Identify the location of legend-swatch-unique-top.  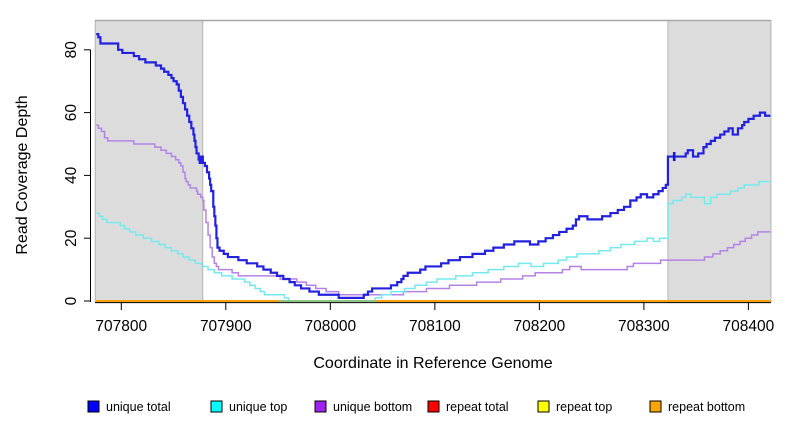
(216, 406).